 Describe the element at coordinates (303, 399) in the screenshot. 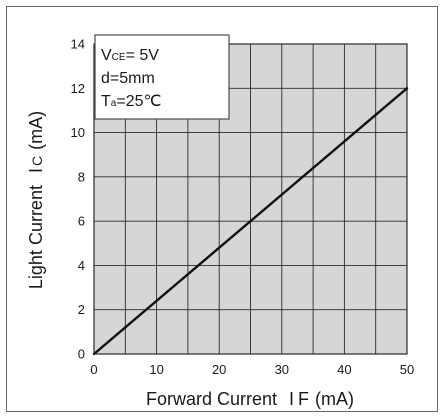

I see `x-axis-label-symbol-sub: F` at that location.